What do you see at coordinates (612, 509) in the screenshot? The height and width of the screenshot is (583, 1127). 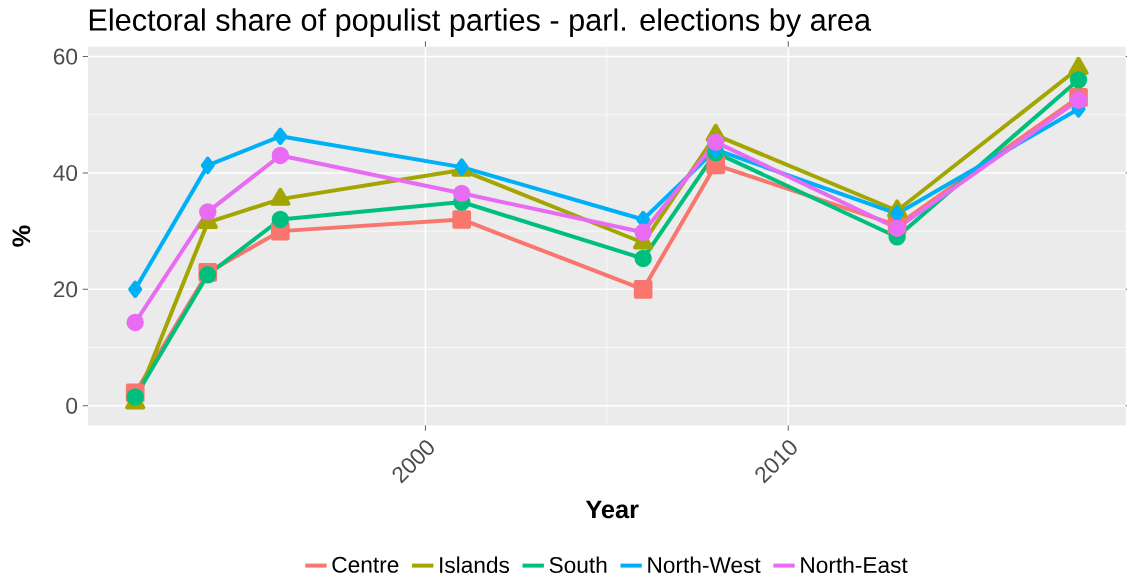 I see `x-axis-title: Year` at bounding box center [612, 509].